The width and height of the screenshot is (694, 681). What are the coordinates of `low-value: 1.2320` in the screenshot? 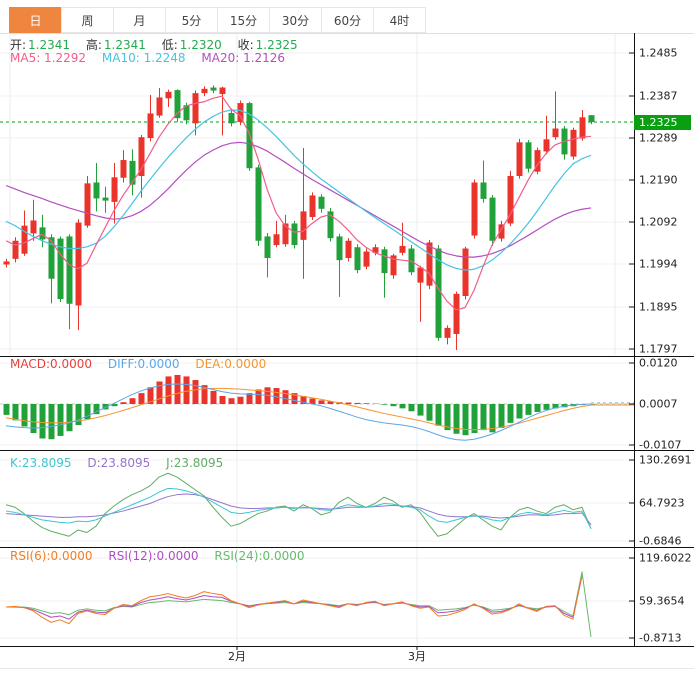 It's located at (200, 45).